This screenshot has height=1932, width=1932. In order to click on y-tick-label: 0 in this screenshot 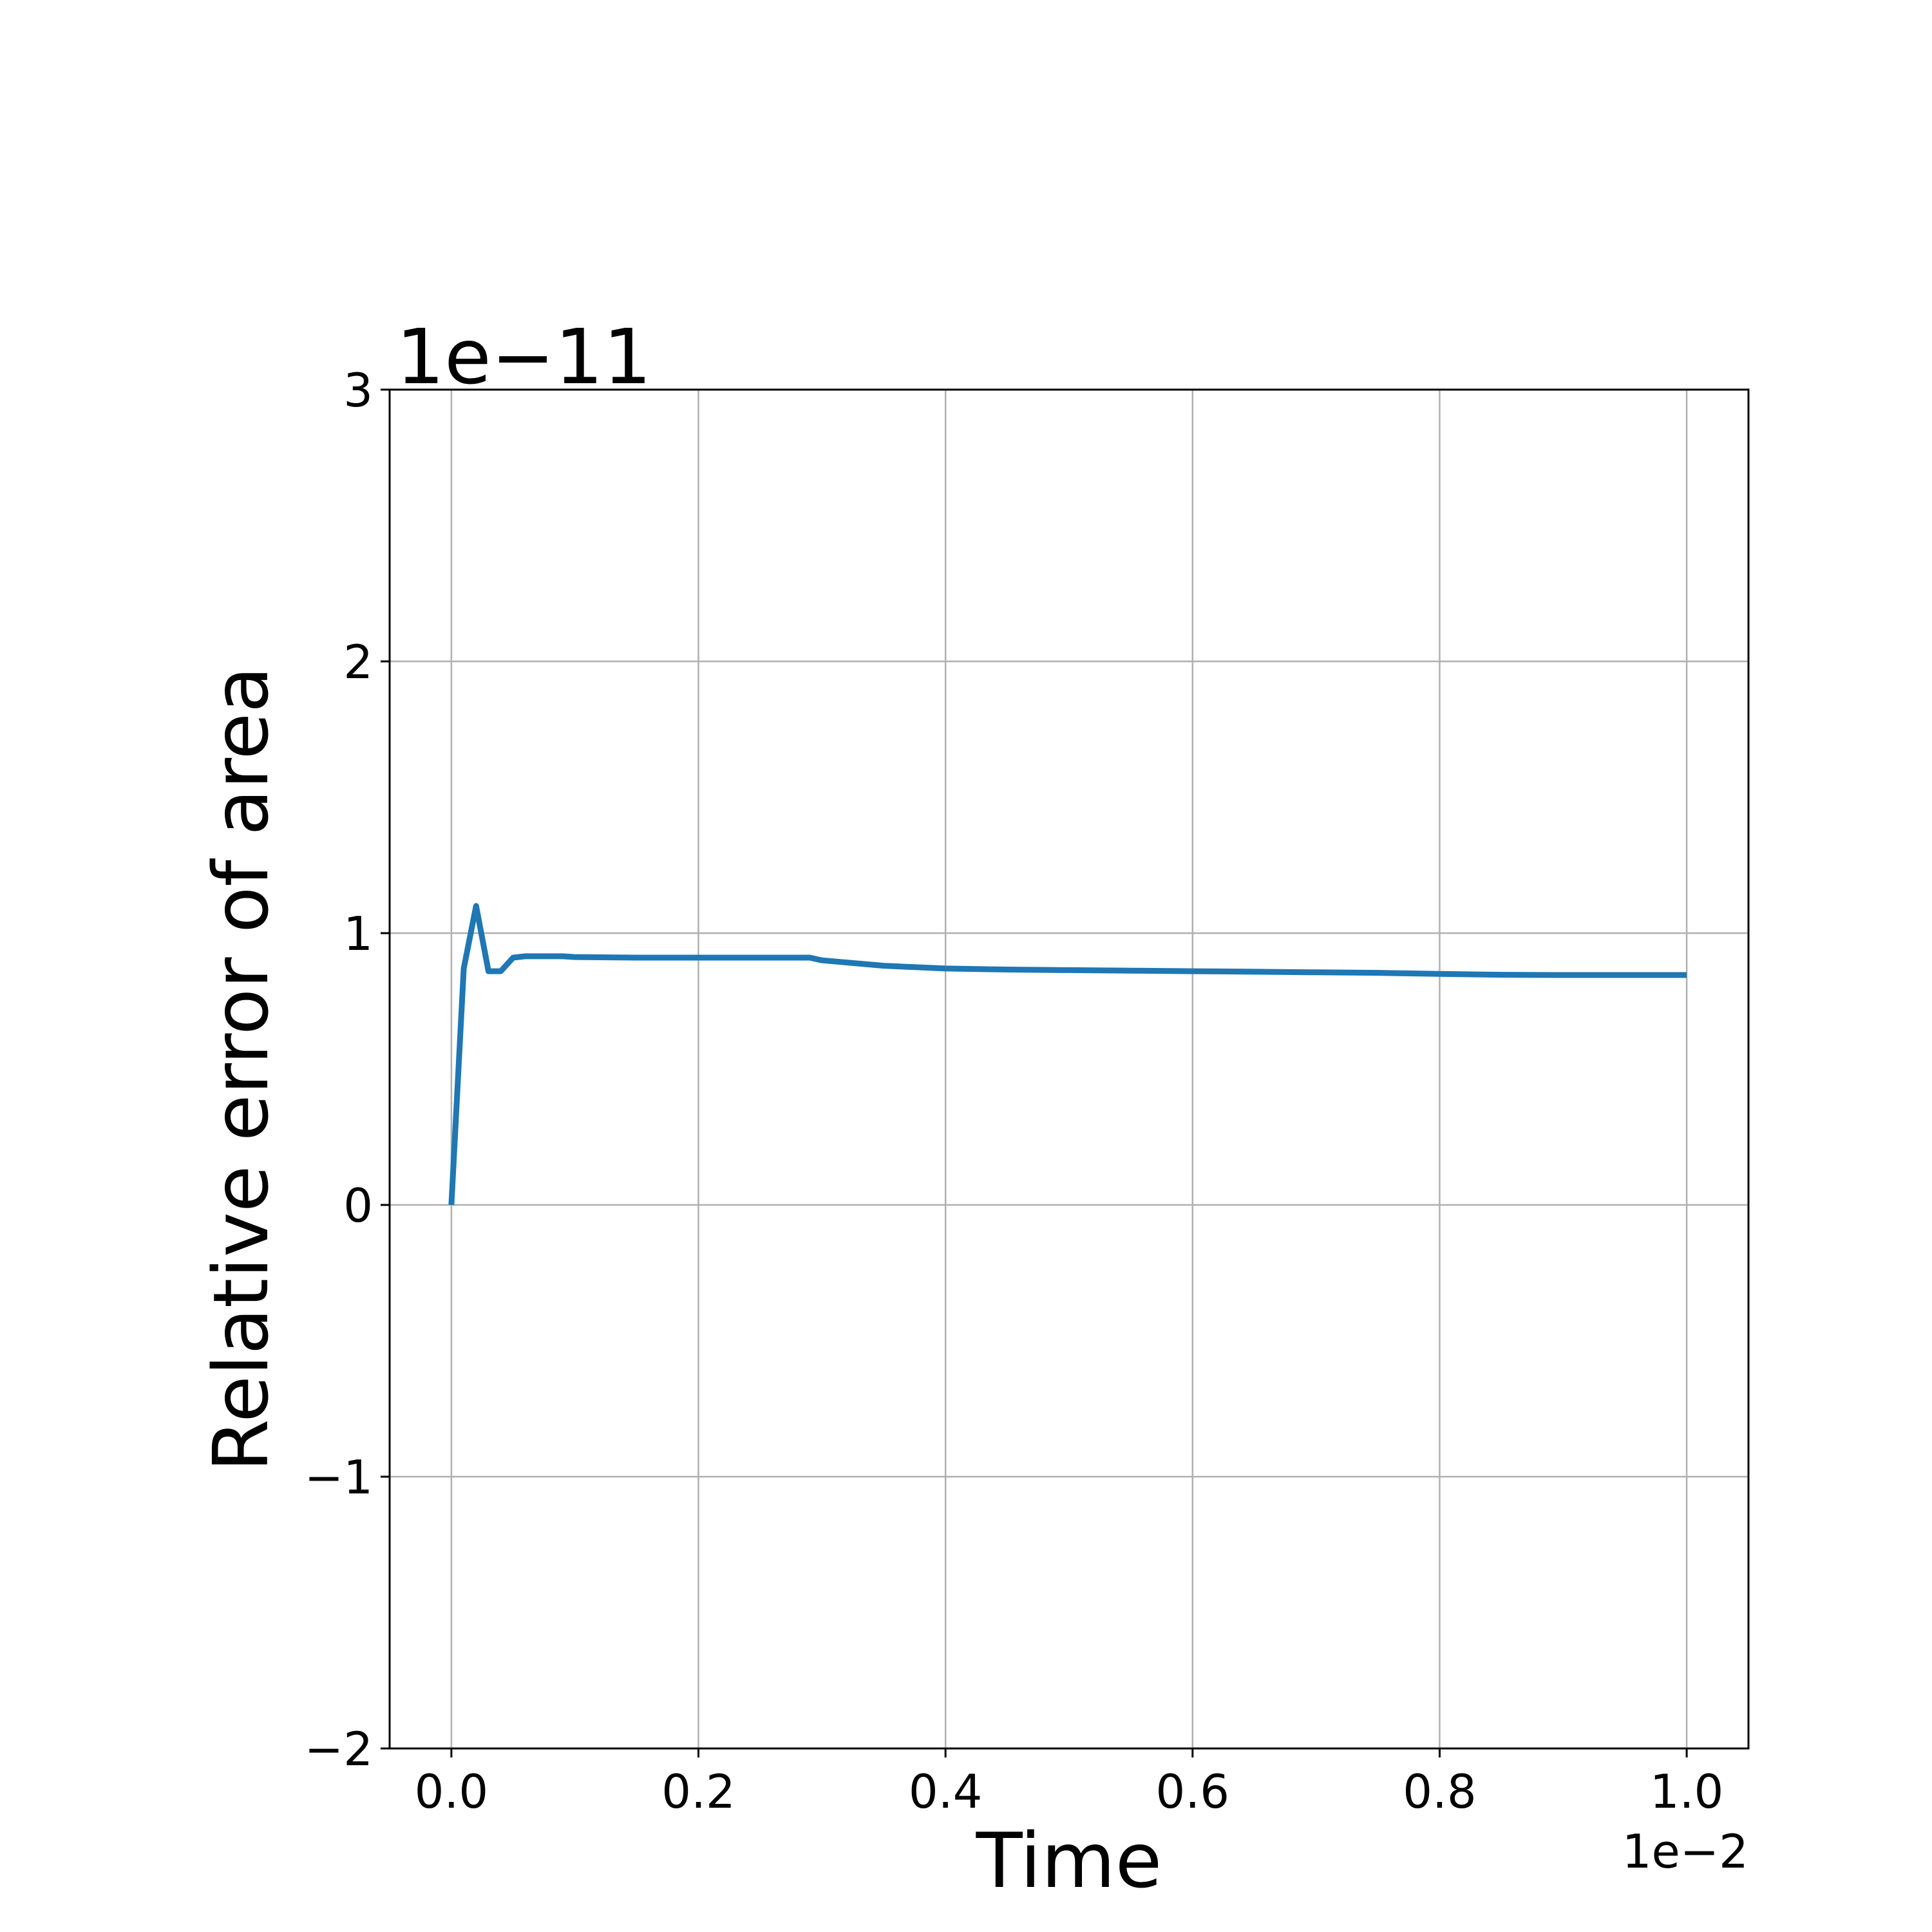, I will do `click(358, 1206)`.